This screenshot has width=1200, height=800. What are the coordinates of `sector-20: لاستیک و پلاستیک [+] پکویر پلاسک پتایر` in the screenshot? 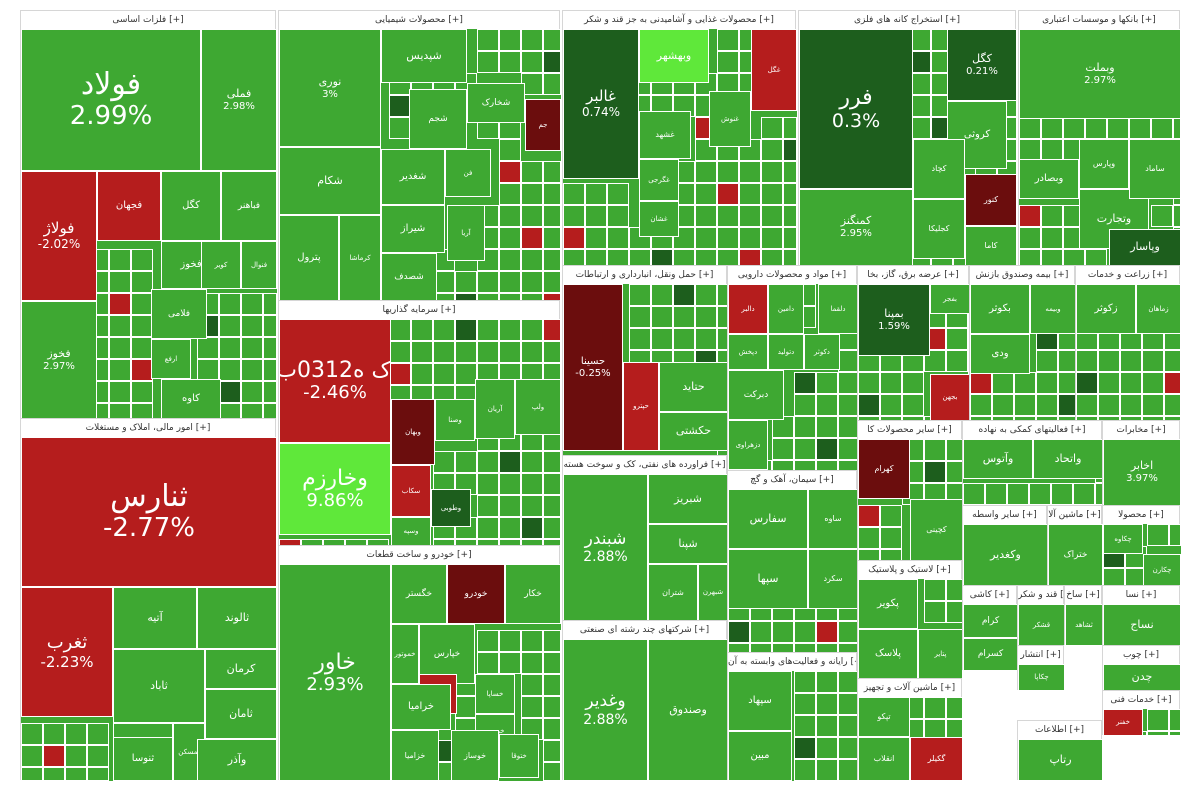 It's located at (910, 619).